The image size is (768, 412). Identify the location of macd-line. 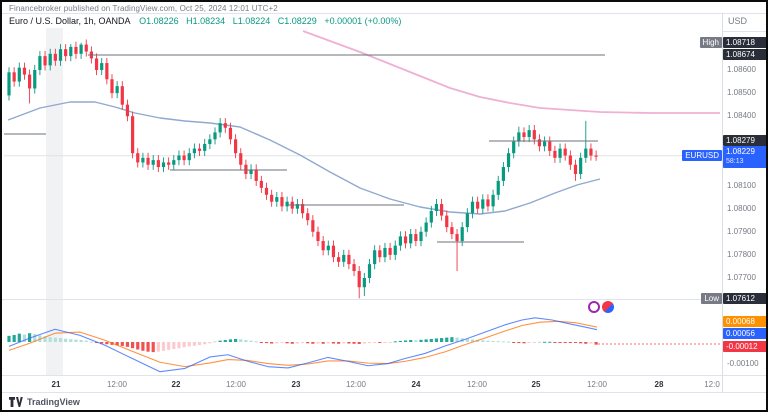
(303, 345).